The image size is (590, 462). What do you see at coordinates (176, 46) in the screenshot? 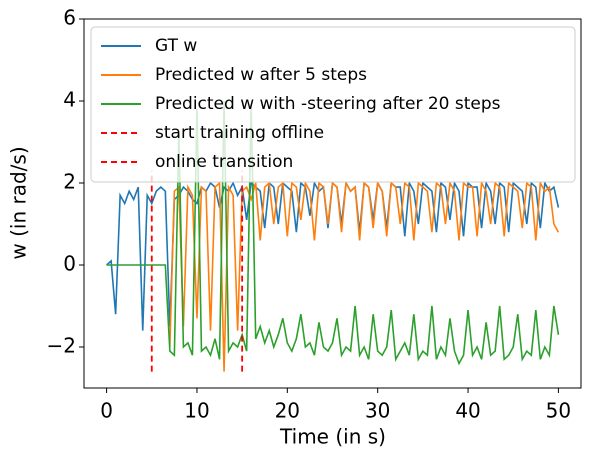
I see `legend-label: GT w` at bounding box center [176, 46].